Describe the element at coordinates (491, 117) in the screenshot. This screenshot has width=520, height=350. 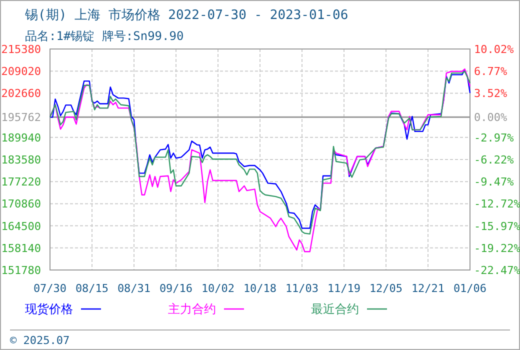
I see `y2-tick-label: 0.00%` at that location.